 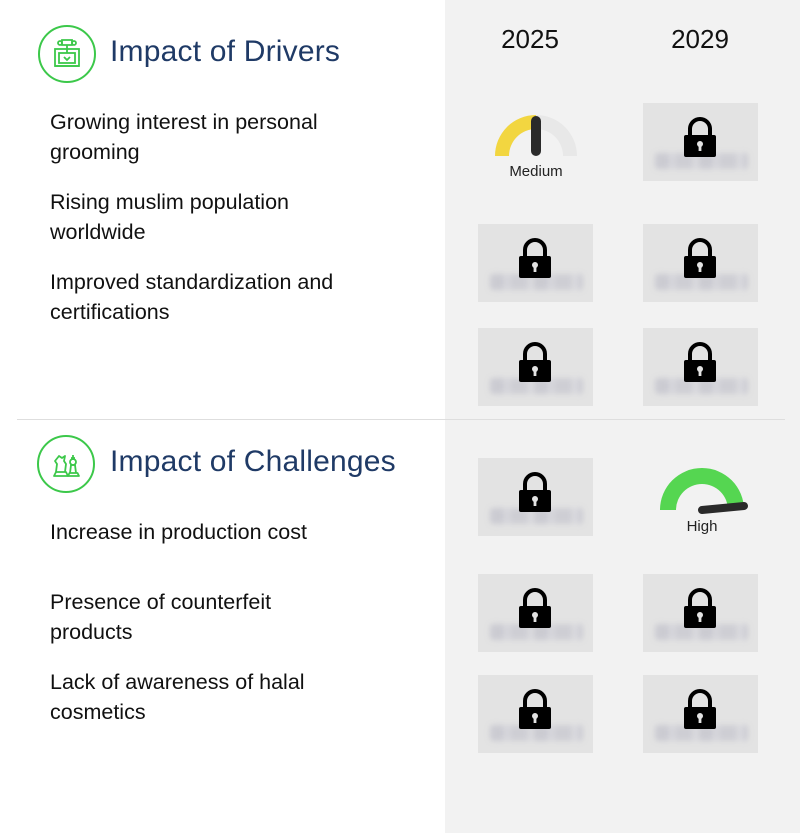 What do you see at coordinates (110, 312) in the screenshot?
I see `driver-item-line2: certifications` at bounding box center [110, 312].